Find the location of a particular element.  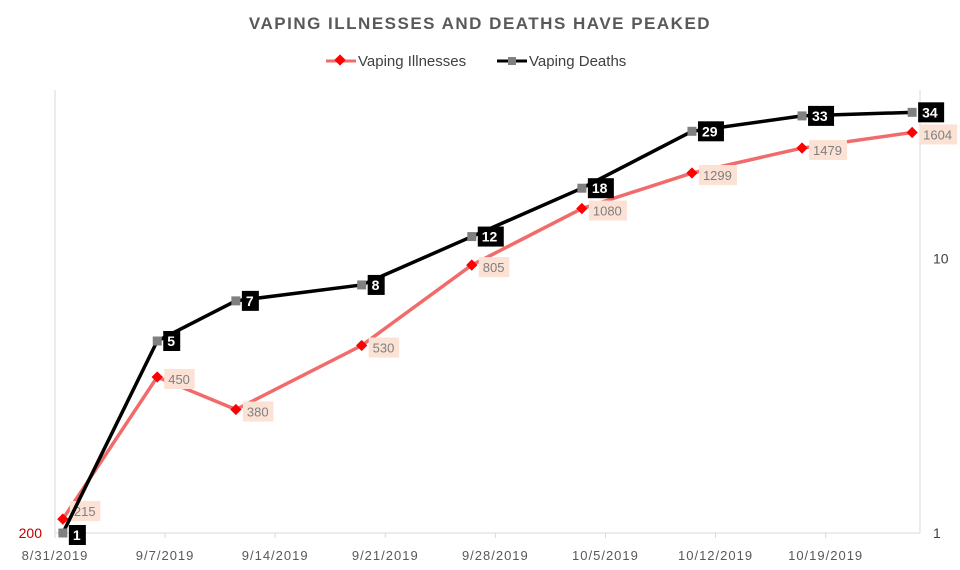

data-label: 1479 is located at coordinates (827, 150).